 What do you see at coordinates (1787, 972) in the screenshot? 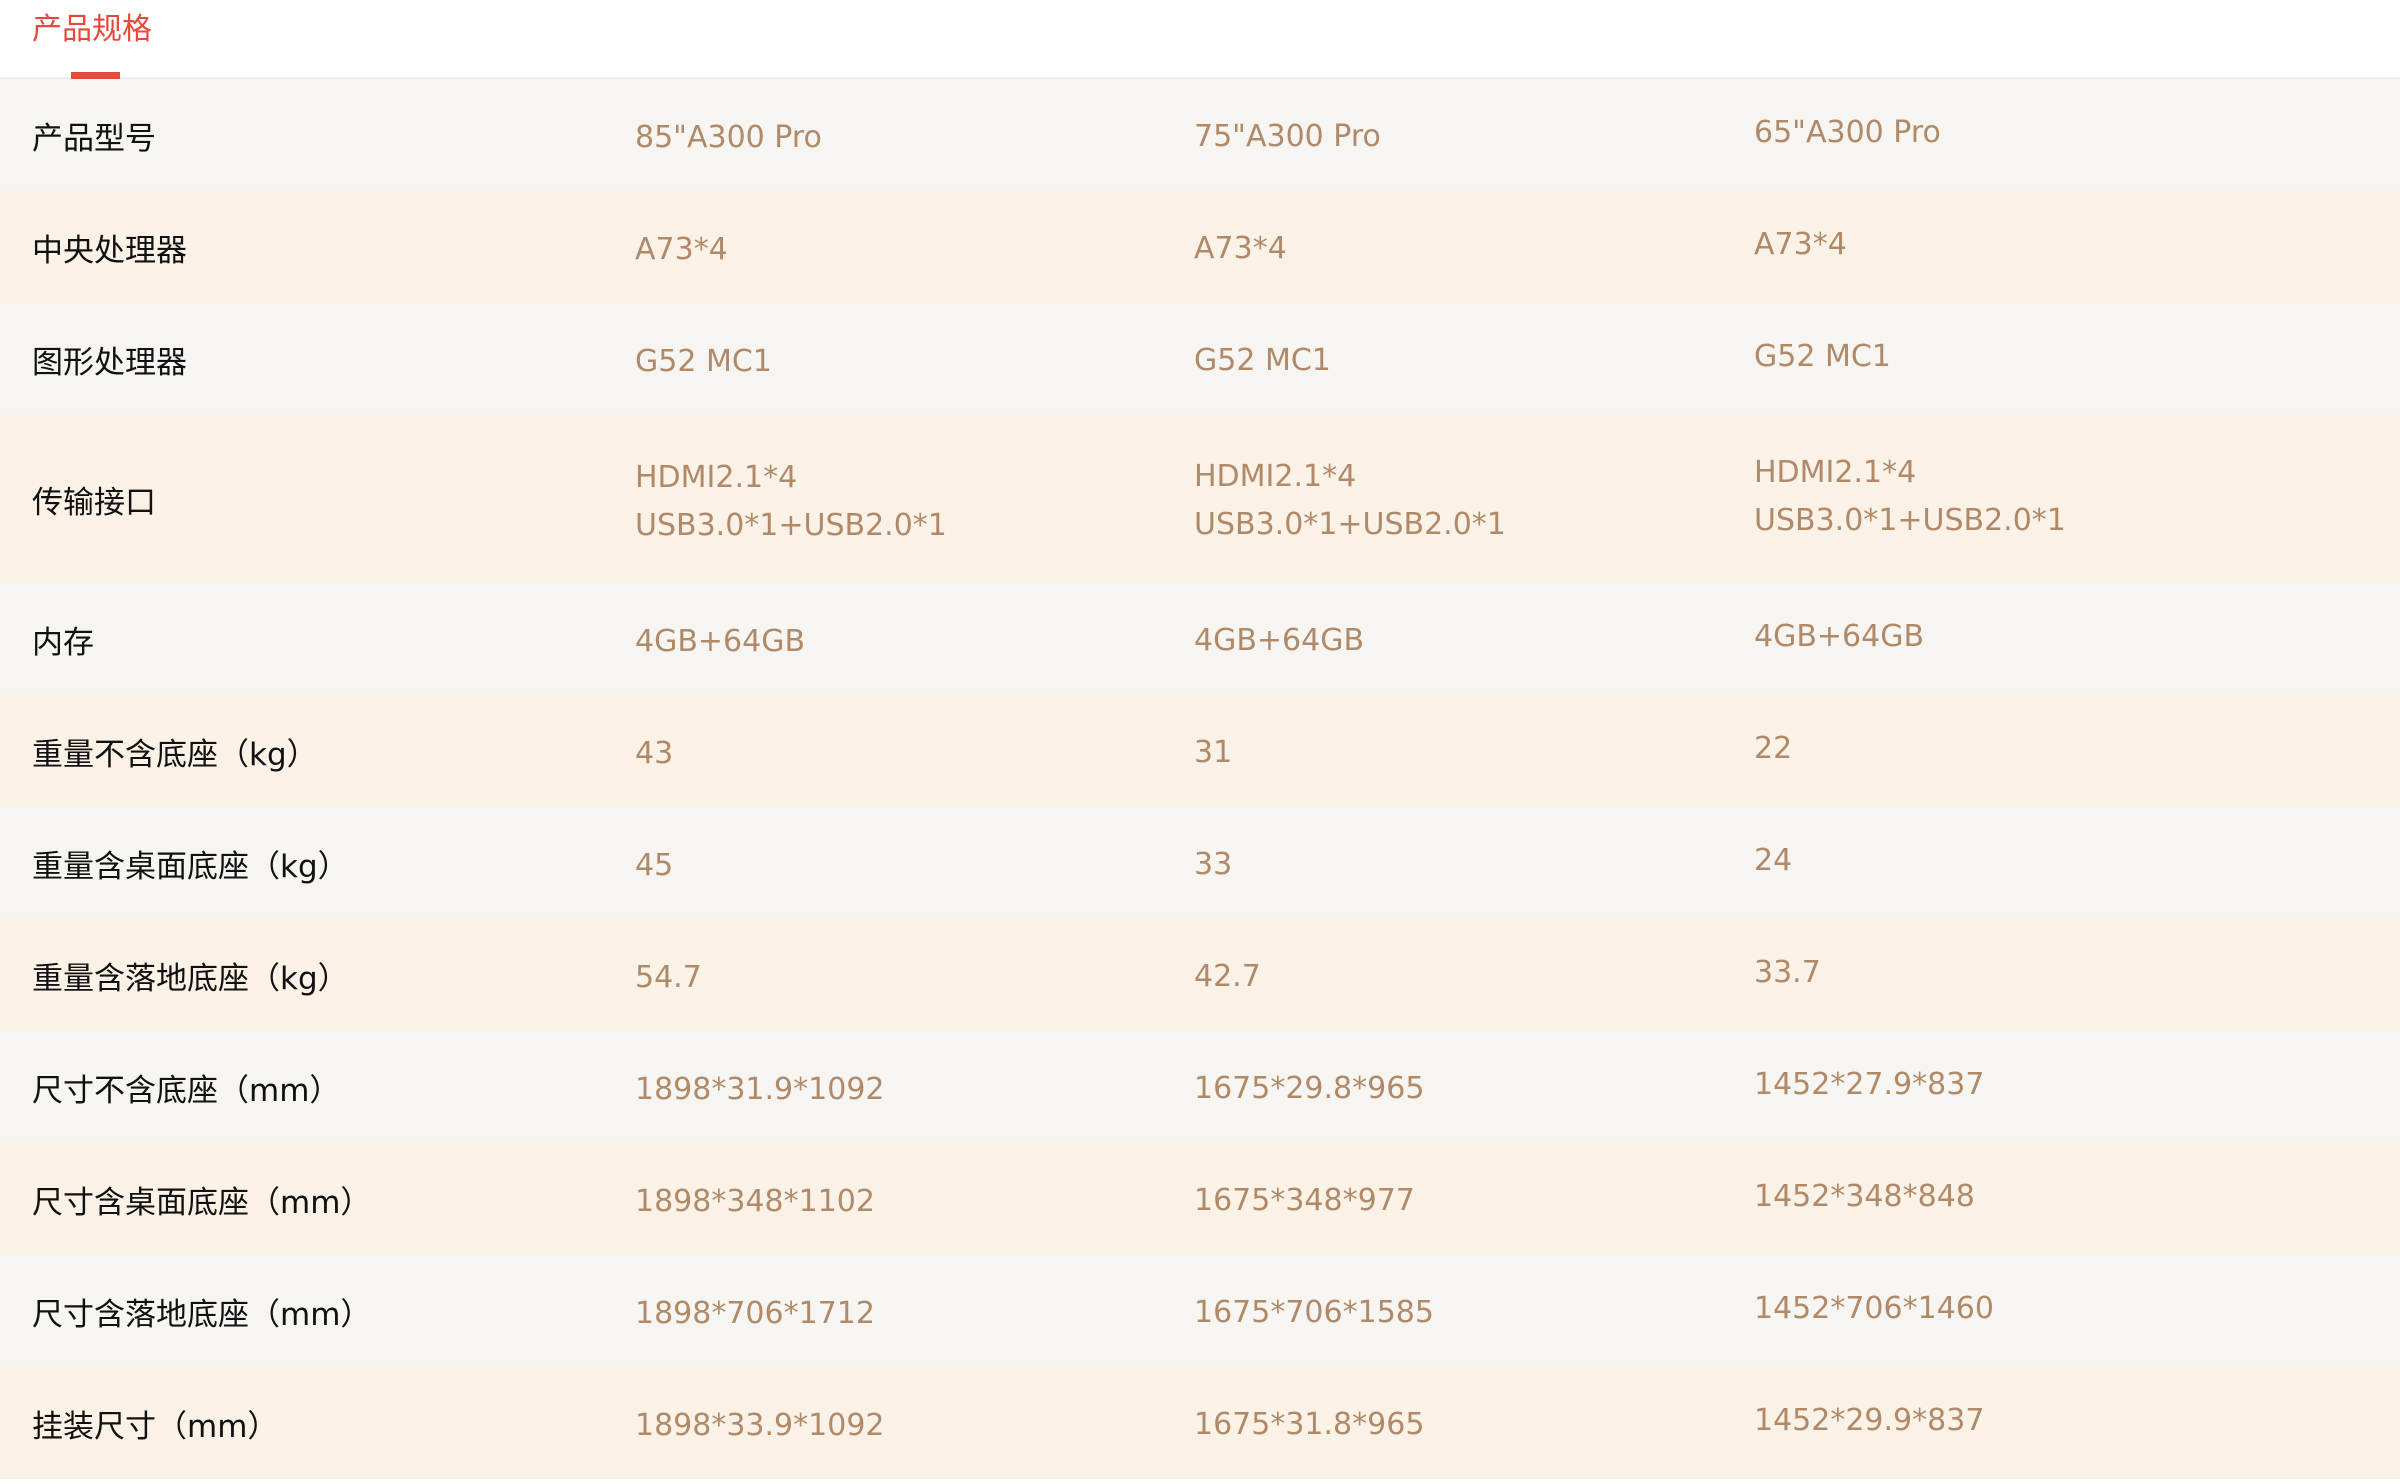
I see `spec-value: 33.7` at bounding box center [1787, 972].